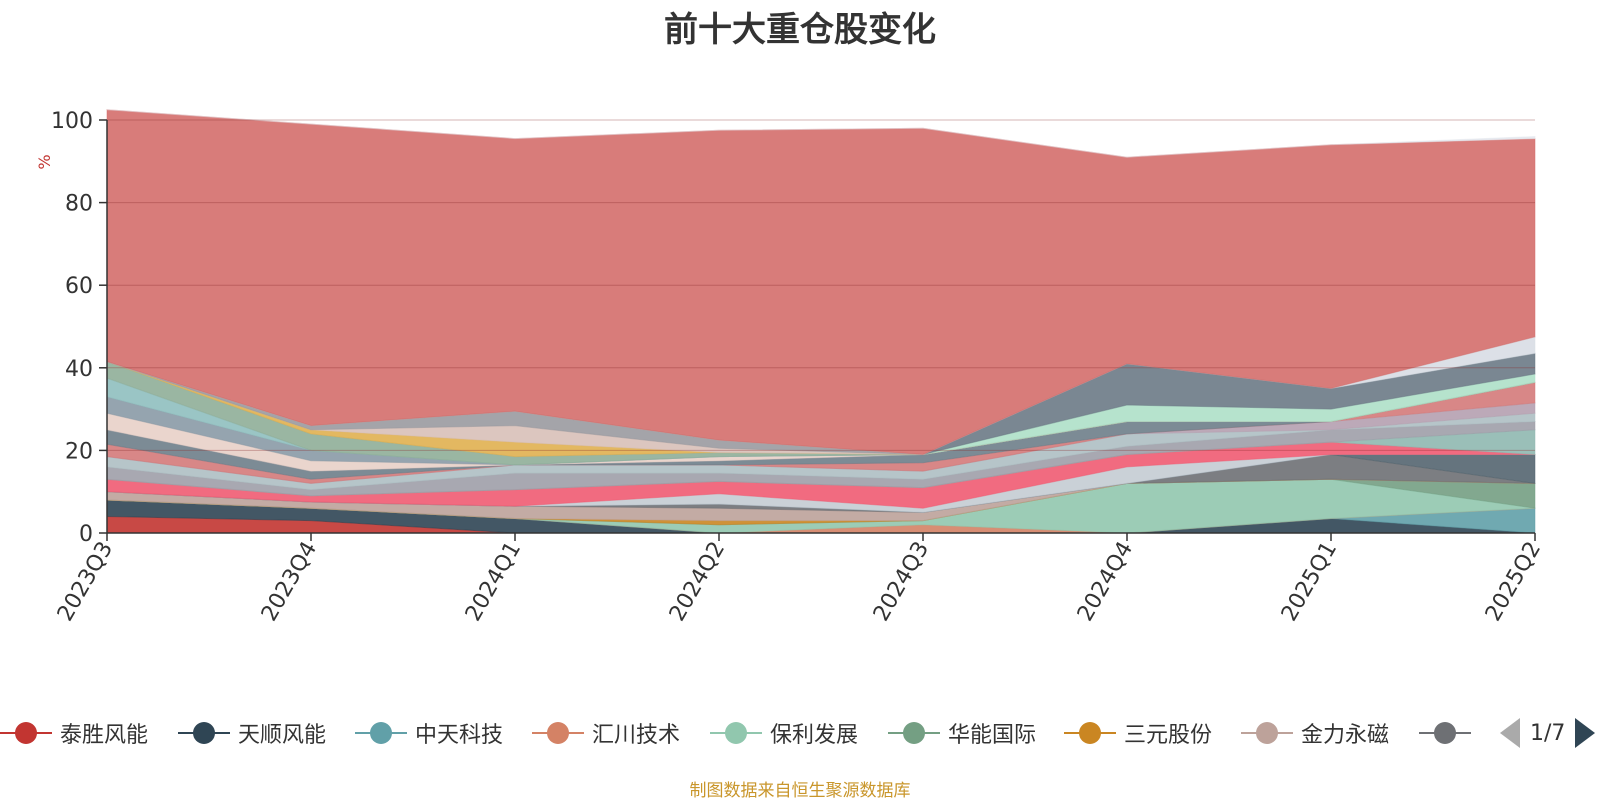 Image resolution: width=1600 pixels, height=801 pixels. I want to click on chart-title: 前十大重仓股变化, so click(800, 30).